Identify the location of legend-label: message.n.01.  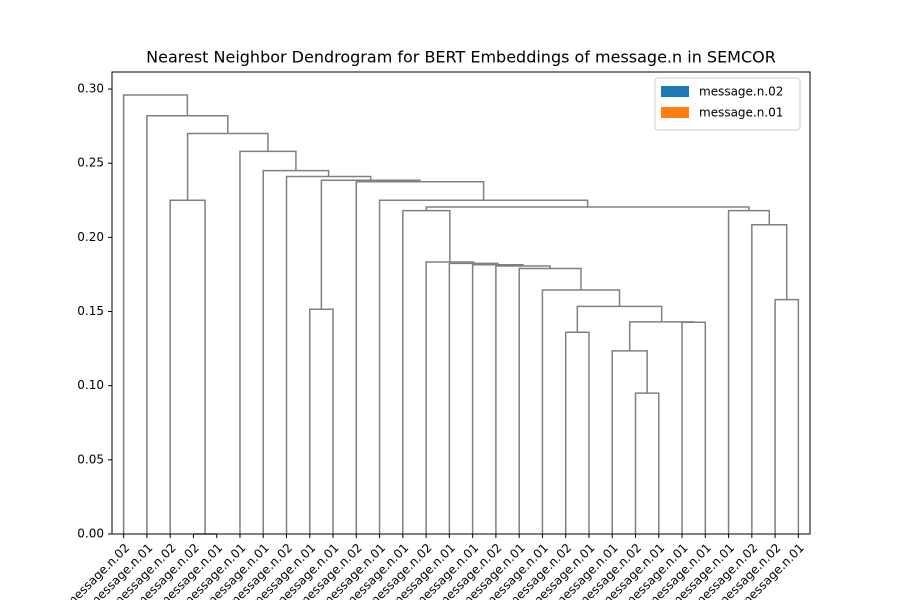
(741, 113).